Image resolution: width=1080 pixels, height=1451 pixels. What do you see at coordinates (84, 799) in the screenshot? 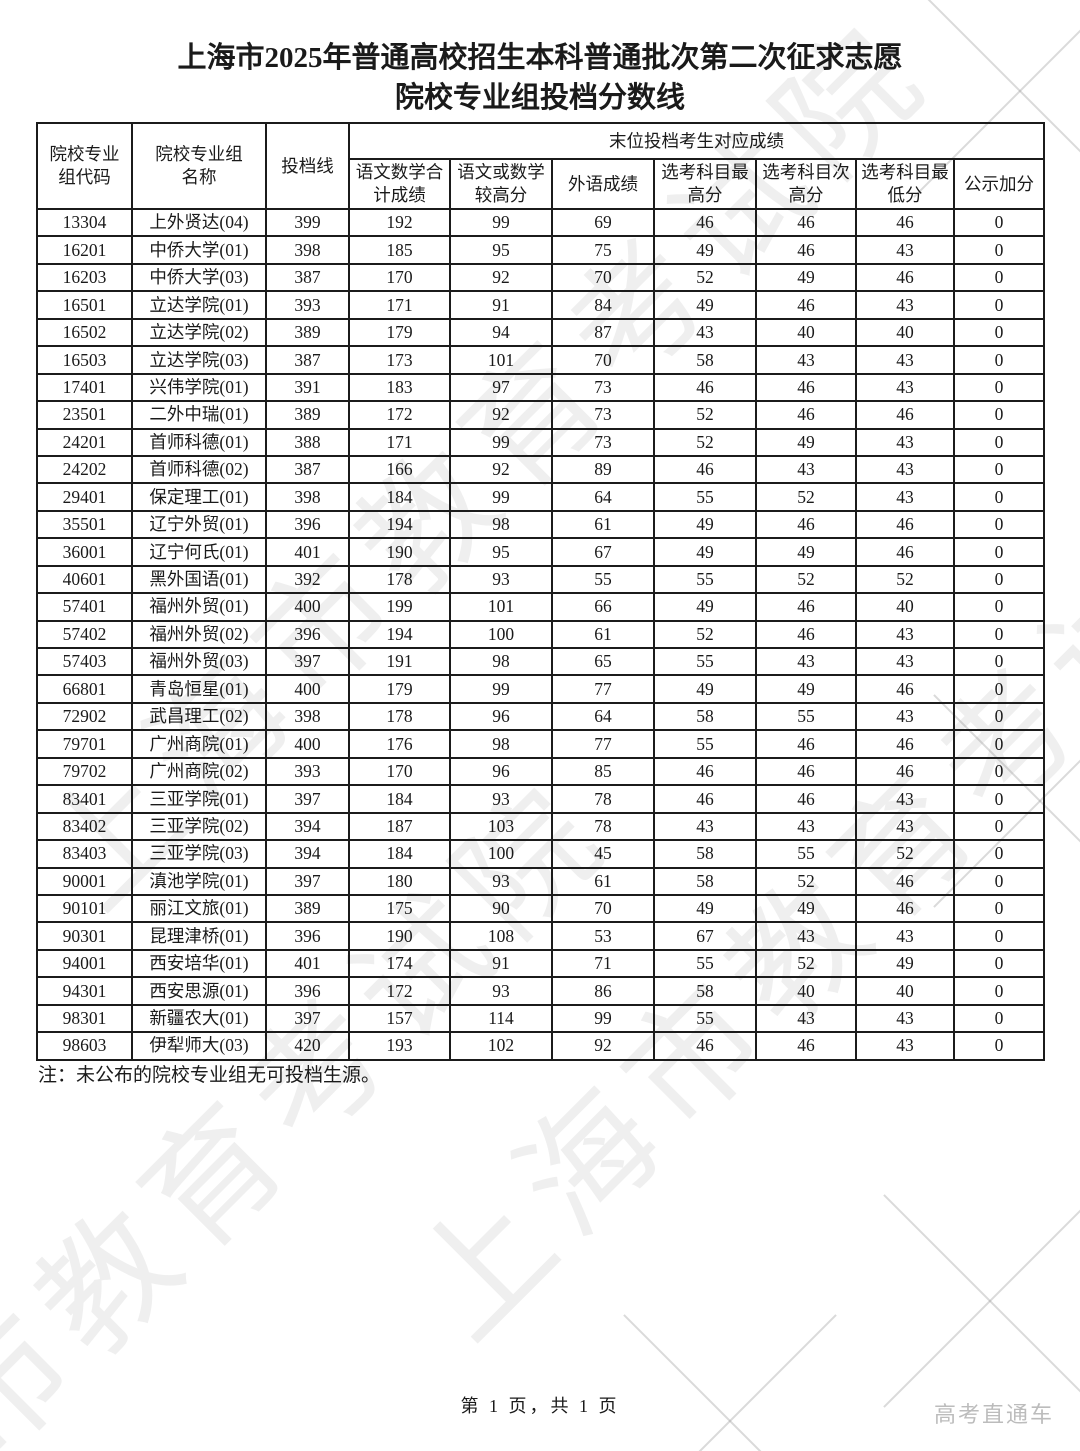
I see `table-cell: 83401` at bounding box center [84, 799].